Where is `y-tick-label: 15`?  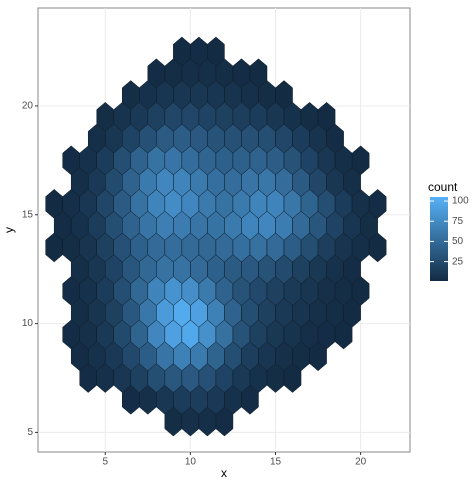
y-tick-label: 15 is located at coordinates (28, 214).